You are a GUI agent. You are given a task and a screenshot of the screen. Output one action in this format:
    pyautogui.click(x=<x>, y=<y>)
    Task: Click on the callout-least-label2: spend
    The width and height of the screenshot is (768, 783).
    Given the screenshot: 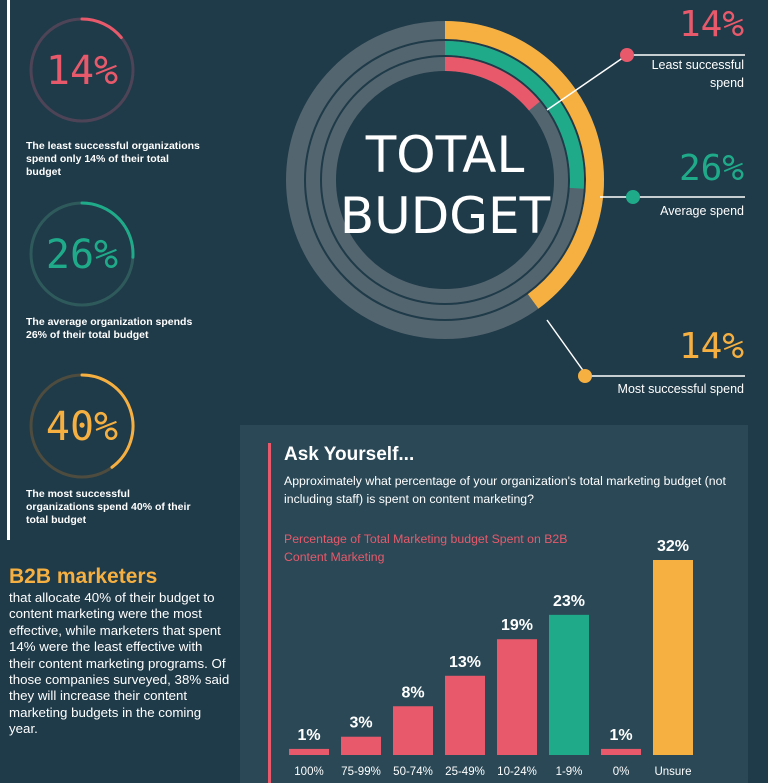 What is the action you would take?
    pyautogui.click(x=726, y=83)
    